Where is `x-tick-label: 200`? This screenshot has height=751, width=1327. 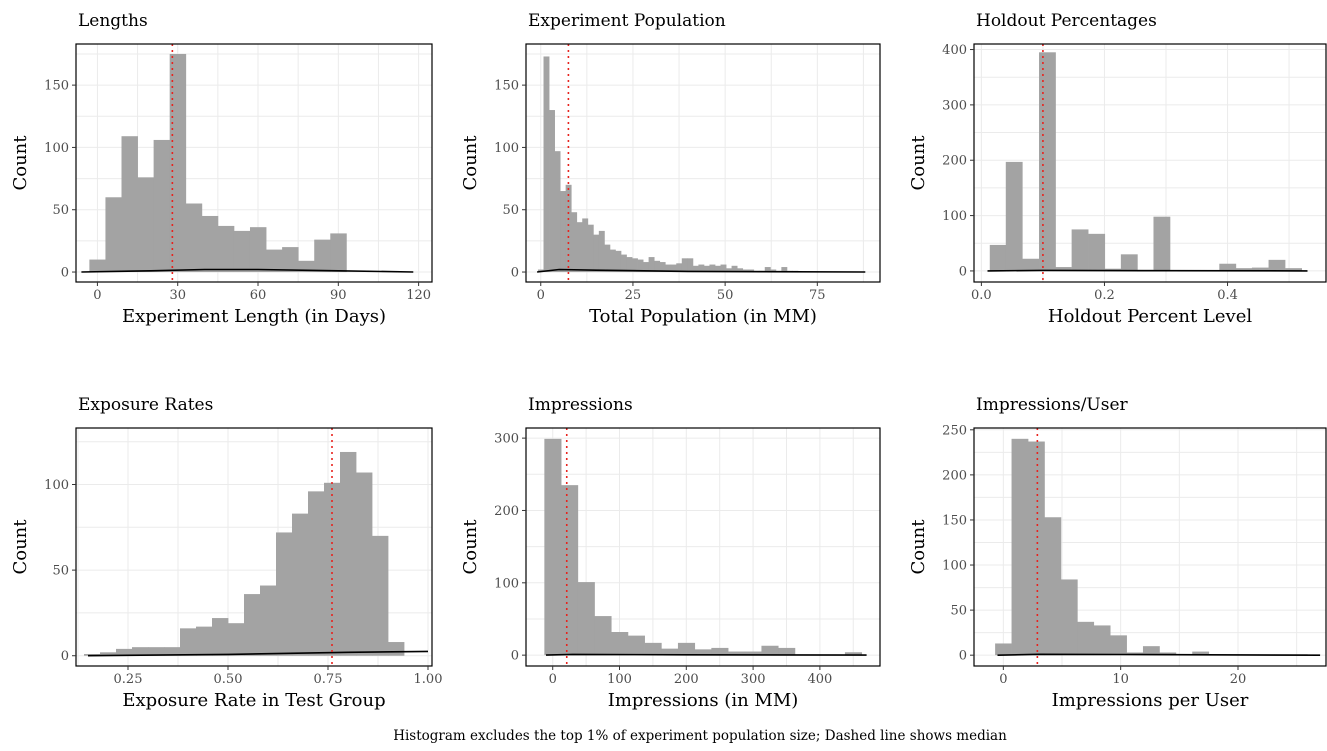
x-tick-label: 200 is located at coordinates (686, 679).